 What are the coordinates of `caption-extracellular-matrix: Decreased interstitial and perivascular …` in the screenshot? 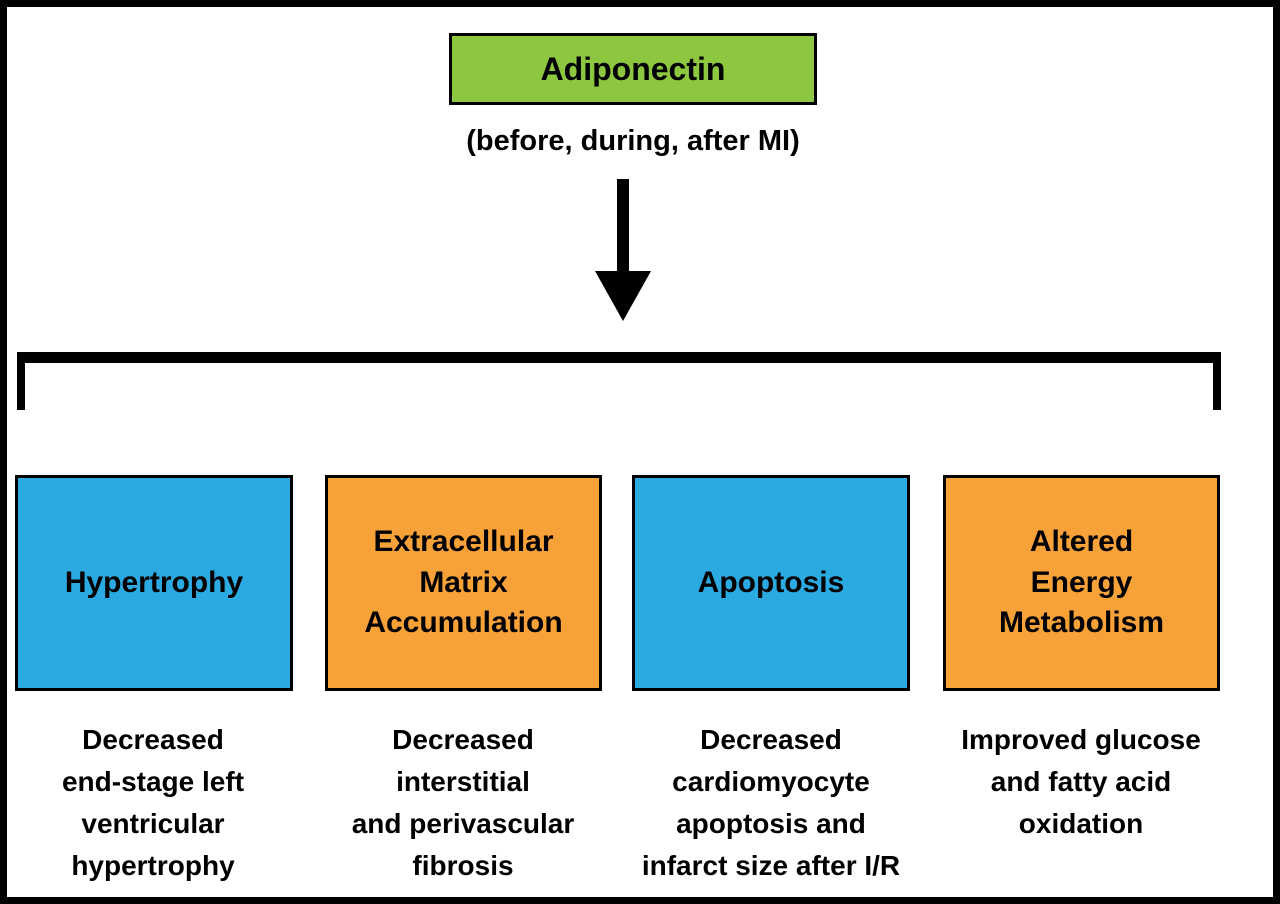 It's located at (463, 802).